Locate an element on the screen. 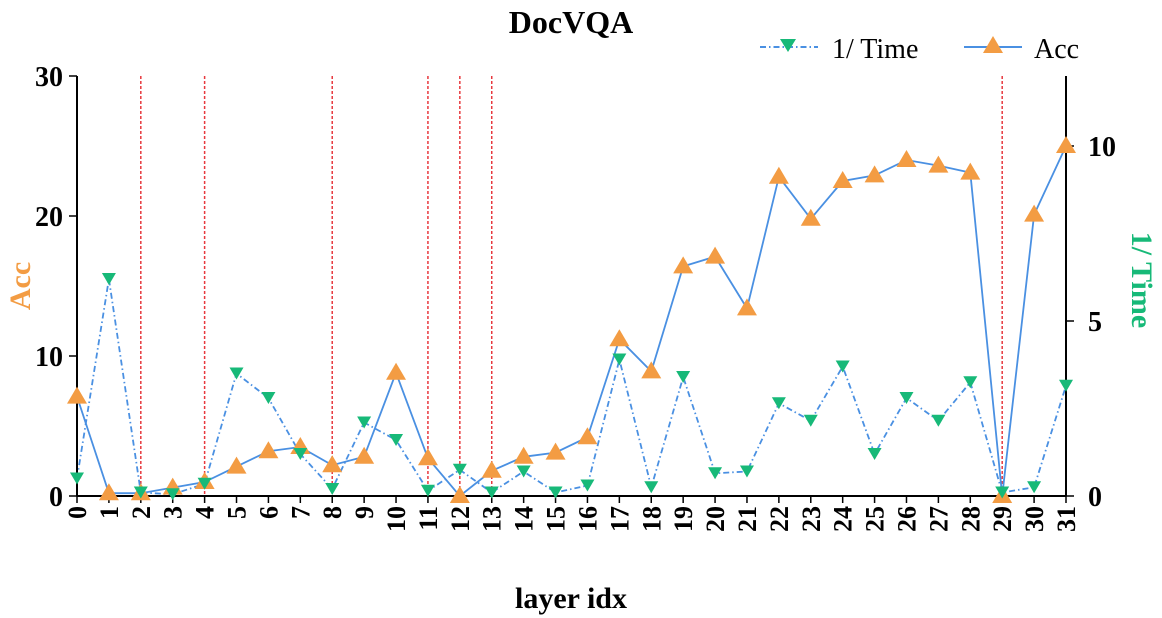 The height and width of the screenshot is (618, 1162). y-axis-label-right: 1/ Time is located at coordinates (1141, 280).